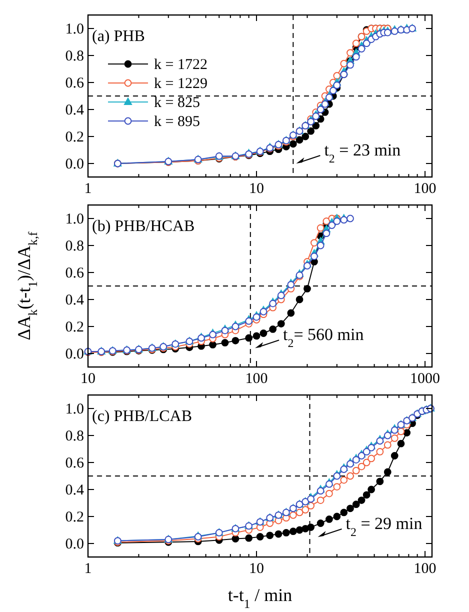 The width and height of the screenshot is (469, 612). I want to click on annotation: t$_{2}$= 560 min, so click(323, 337).